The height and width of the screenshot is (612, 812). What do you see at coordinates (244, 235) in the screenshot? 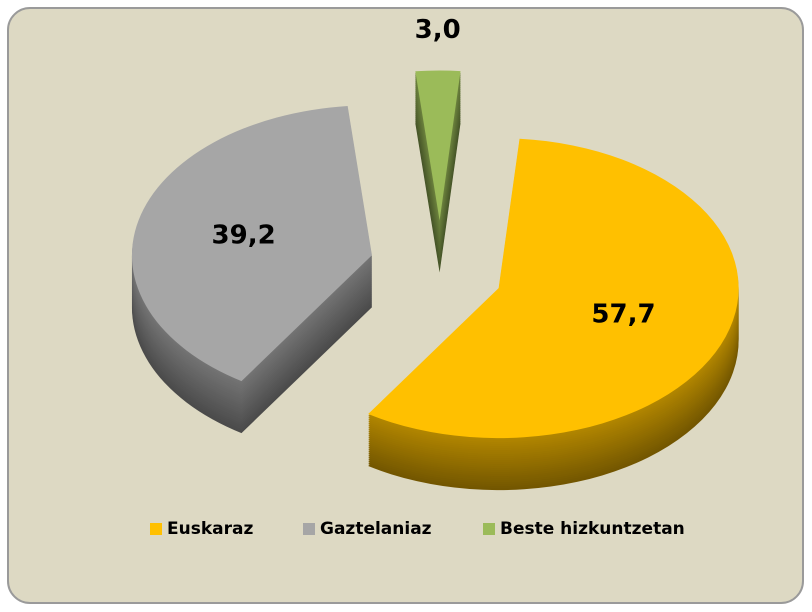
I see `data-label: 39,2` at bounding box center [244, 235].